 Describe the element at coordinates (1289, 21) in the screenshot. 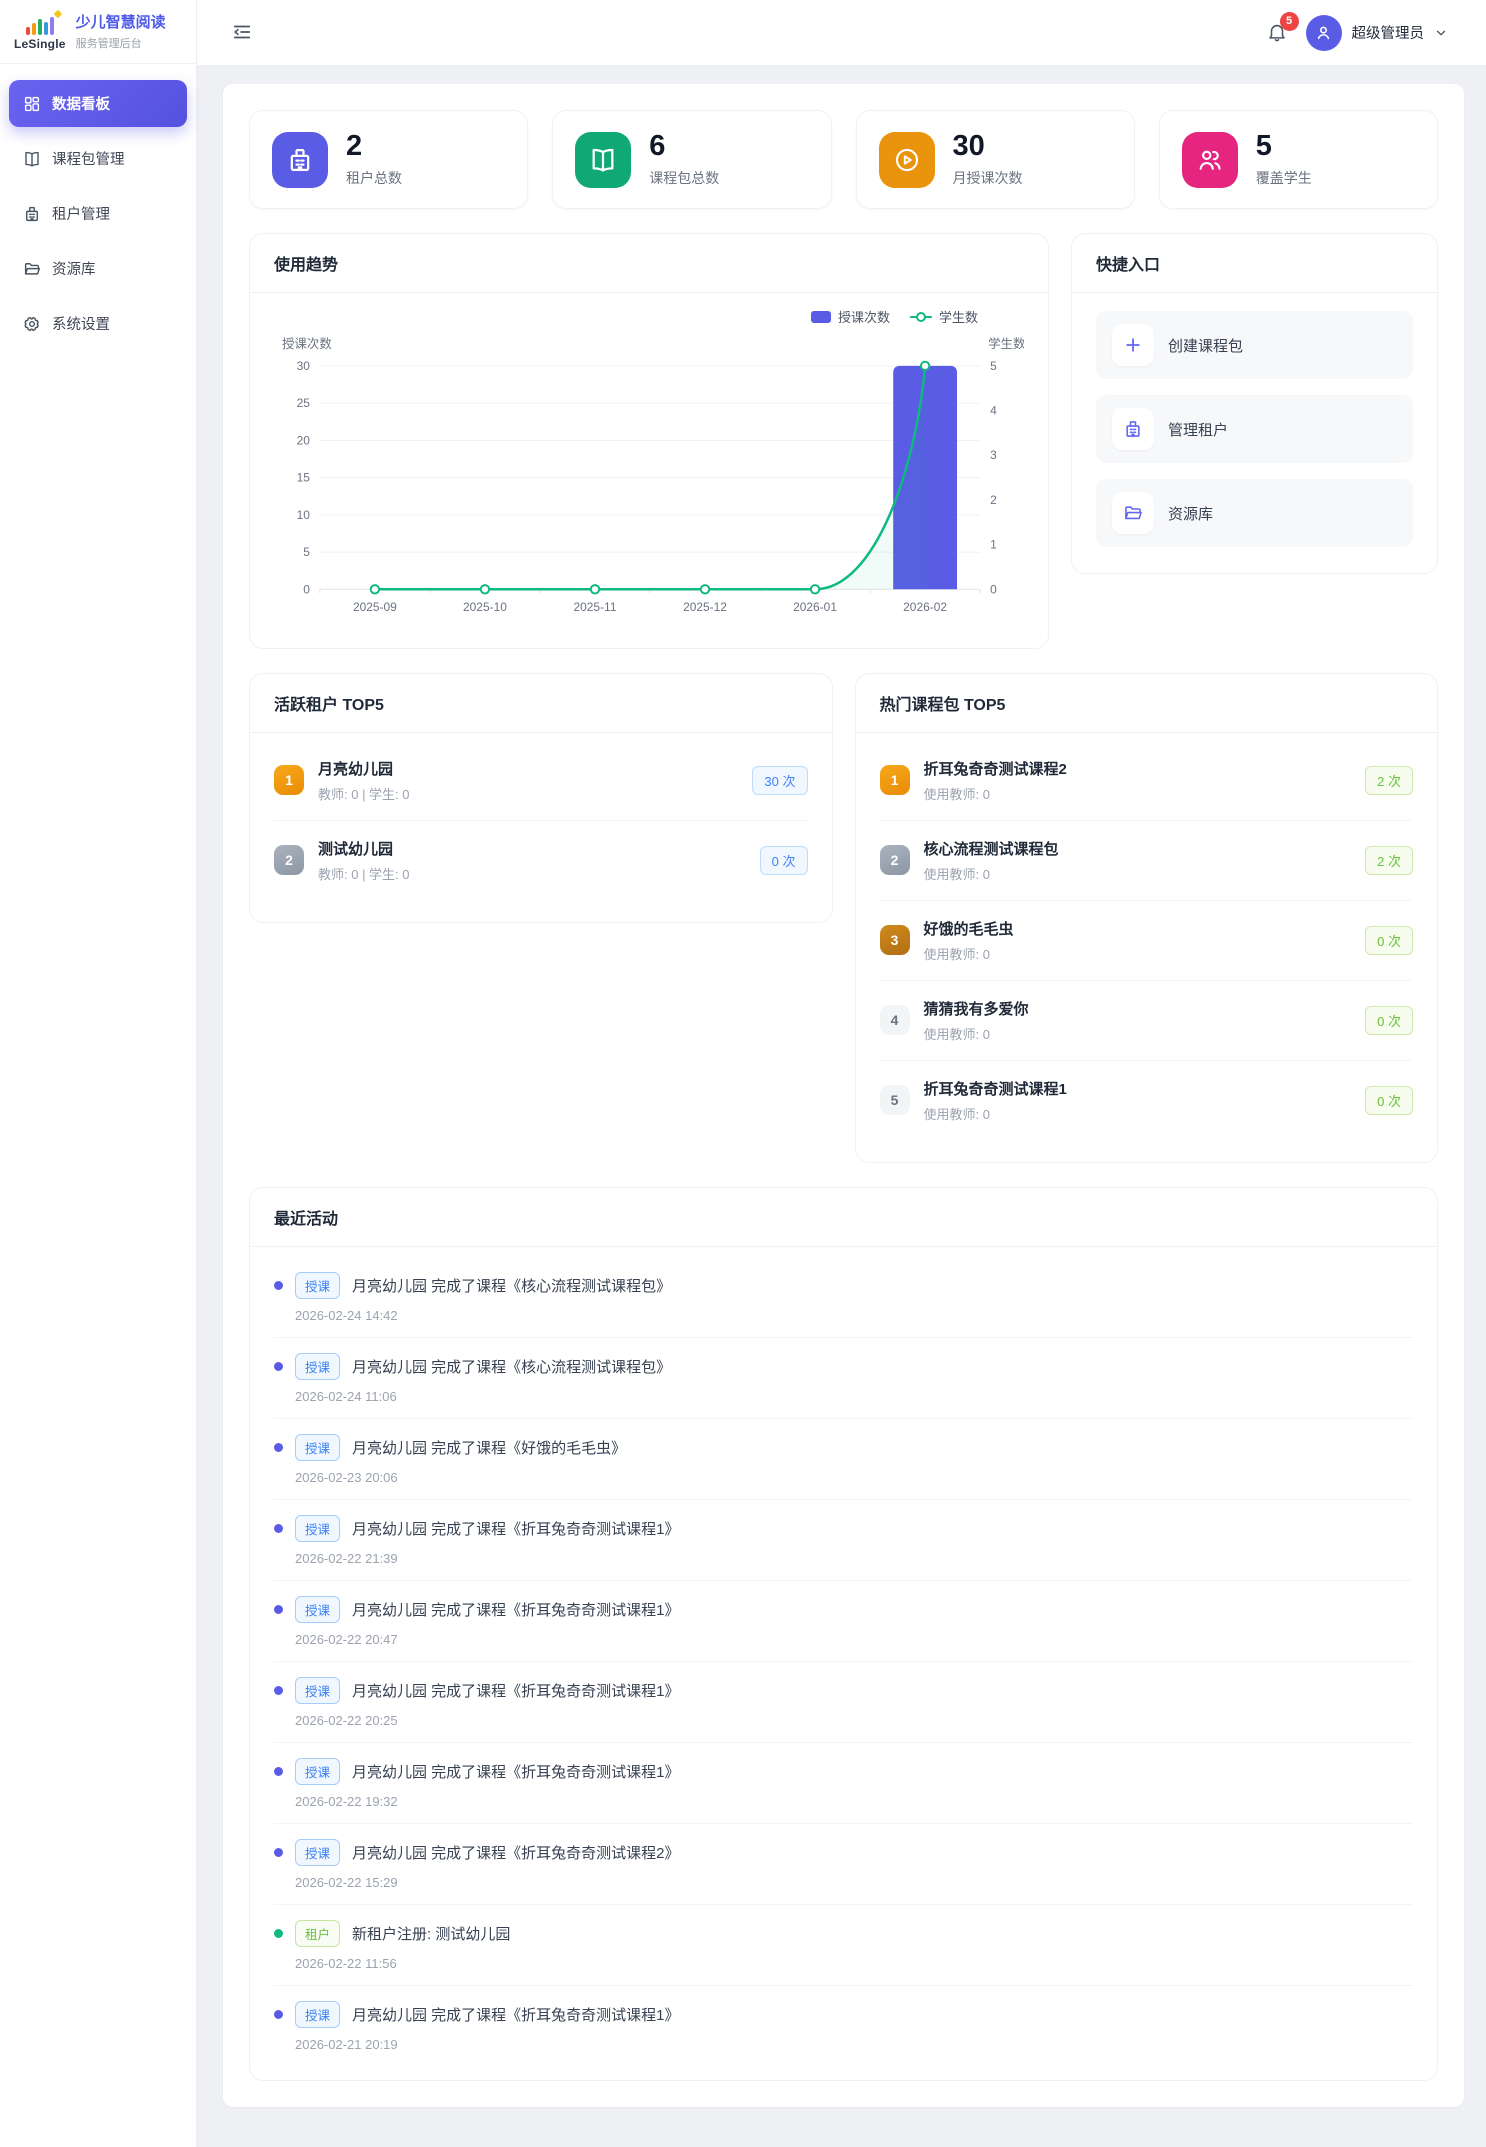

I see `notification-count-badge: 5` at that location.